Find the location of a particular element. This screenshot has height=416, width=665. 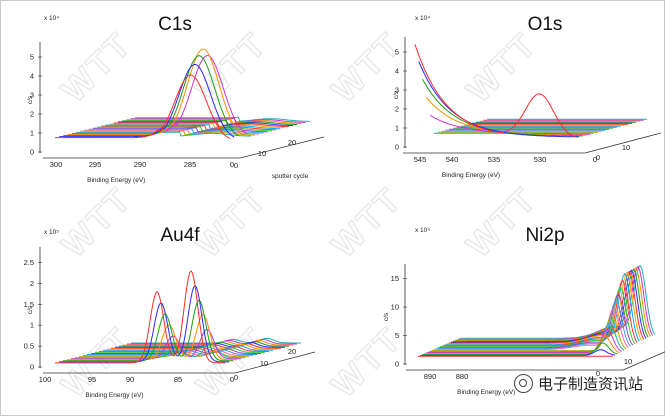

x-tick-label: 540 is located at coordinates (452, 159).